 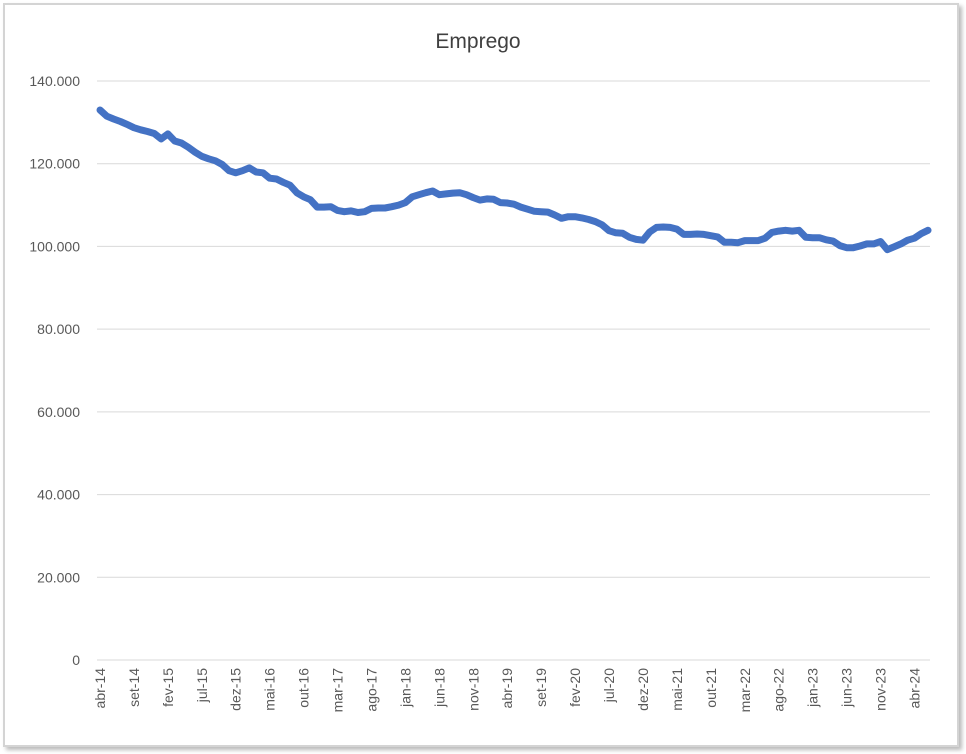 What do you see at coordinates (58, 412) in the screenshot?
I see `y-tick-label: 60.000` at bounding box center [58, 412].